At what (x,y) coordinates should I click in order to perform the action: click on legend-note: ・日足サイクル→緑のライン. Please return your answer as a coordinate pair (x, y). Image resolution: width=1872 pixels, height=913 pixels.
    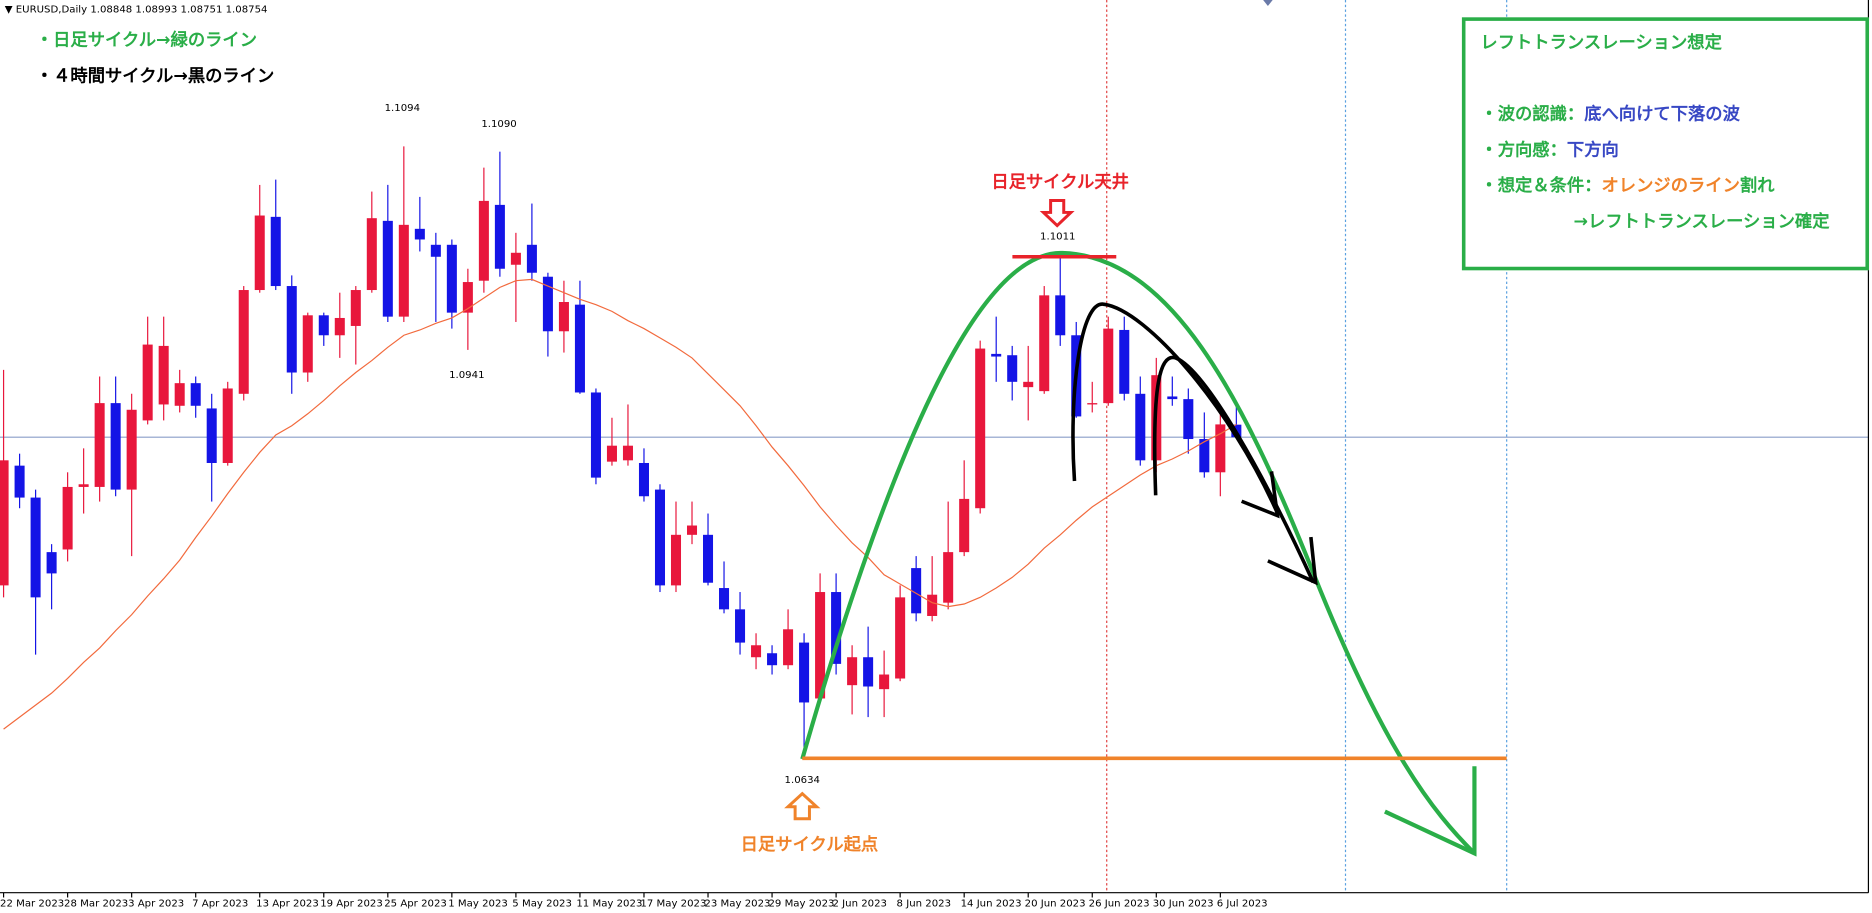
    Looking at the image, I should click on (146, 40).